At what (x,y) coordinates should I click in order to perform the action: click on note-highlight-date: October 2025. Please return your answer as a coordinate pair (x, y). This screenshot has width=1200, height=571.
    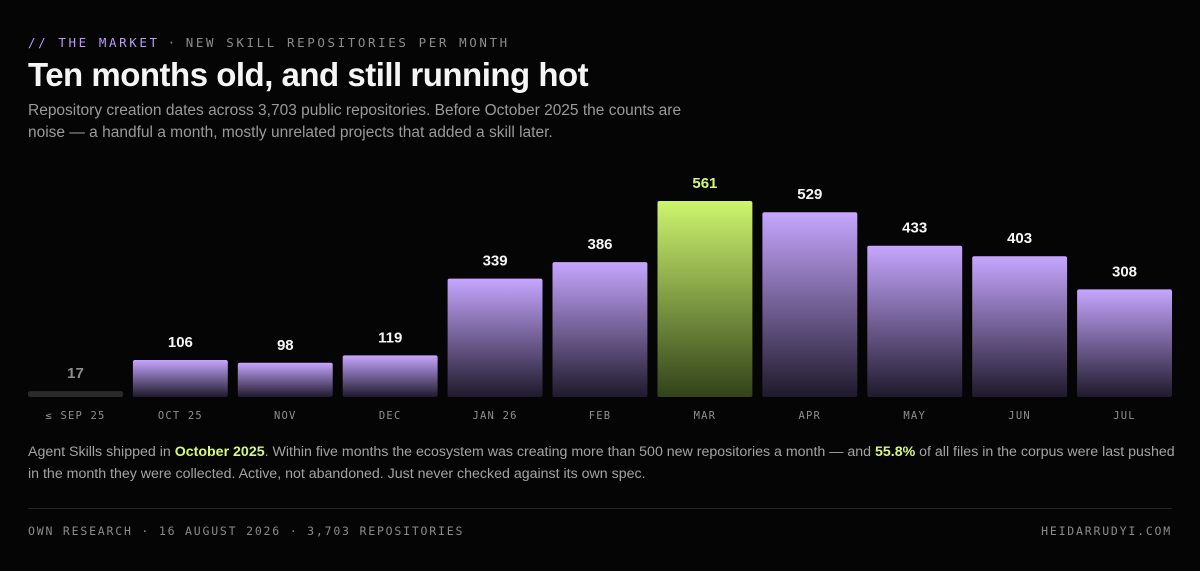
    Looking at the image, I should click on (219, 452).